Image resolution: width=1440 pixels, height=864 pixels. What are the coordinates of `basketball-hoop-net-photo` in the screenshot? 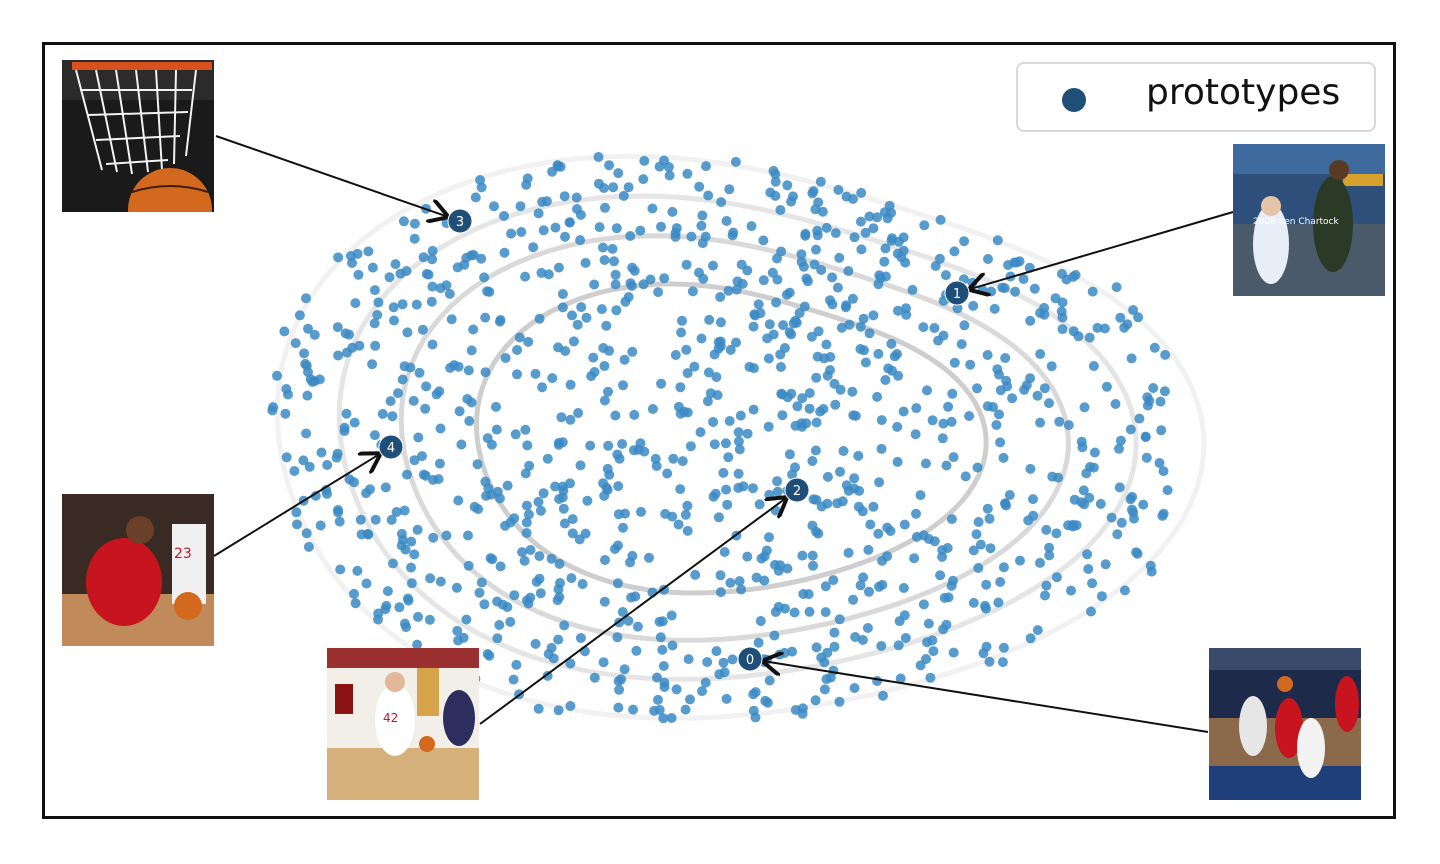 It's located at (138, 136).